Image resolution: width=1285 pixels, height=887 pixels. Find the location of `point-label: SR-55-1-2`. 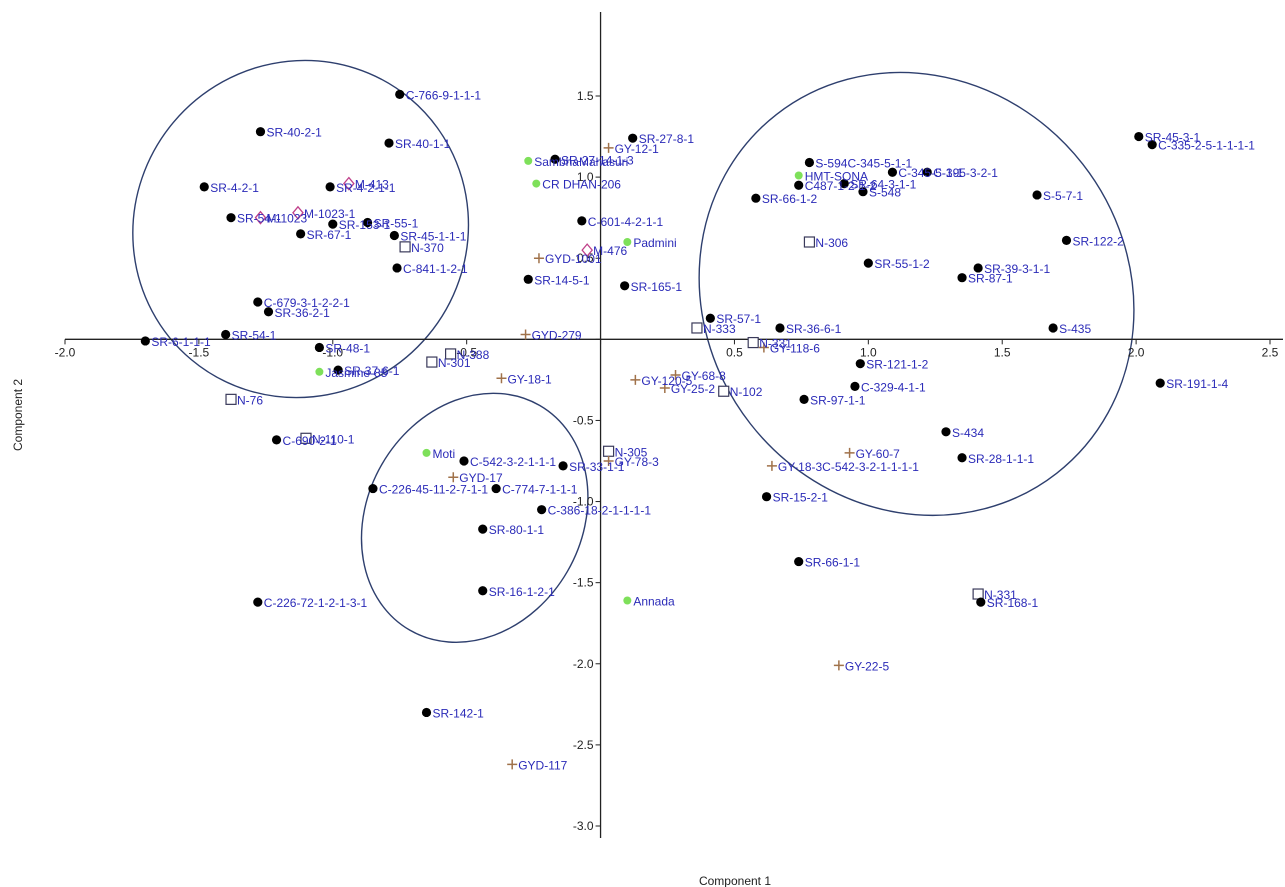

point-label: SR-55-1-2 is located at coordinates (902, 264).